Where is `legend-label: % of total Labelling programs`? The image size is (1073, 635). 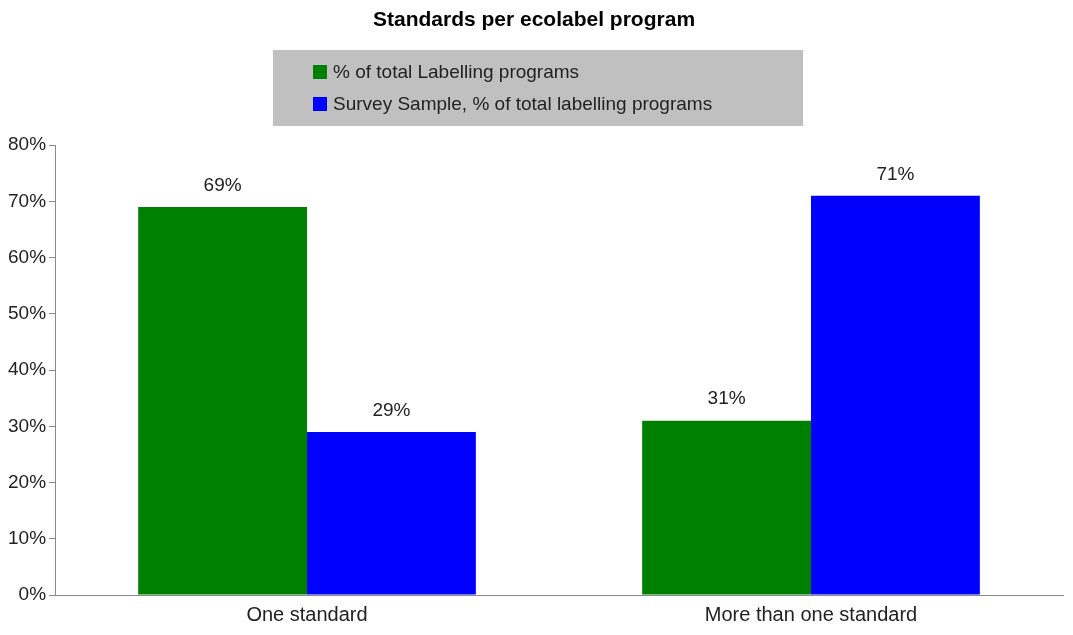
legend-label: % of total Labelling programs is located at coordinates (456, 72).